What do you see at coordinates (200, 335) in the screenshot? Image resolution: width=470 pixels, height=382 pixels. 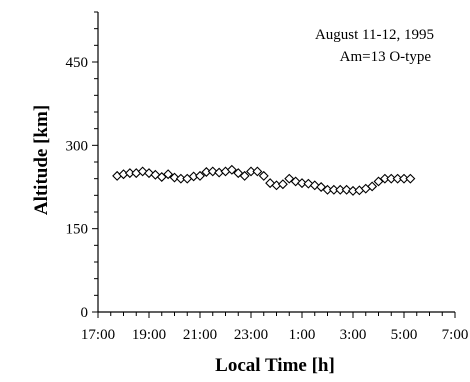 I see `x-tick-label: 21:00` at bounding box center [200, 335].